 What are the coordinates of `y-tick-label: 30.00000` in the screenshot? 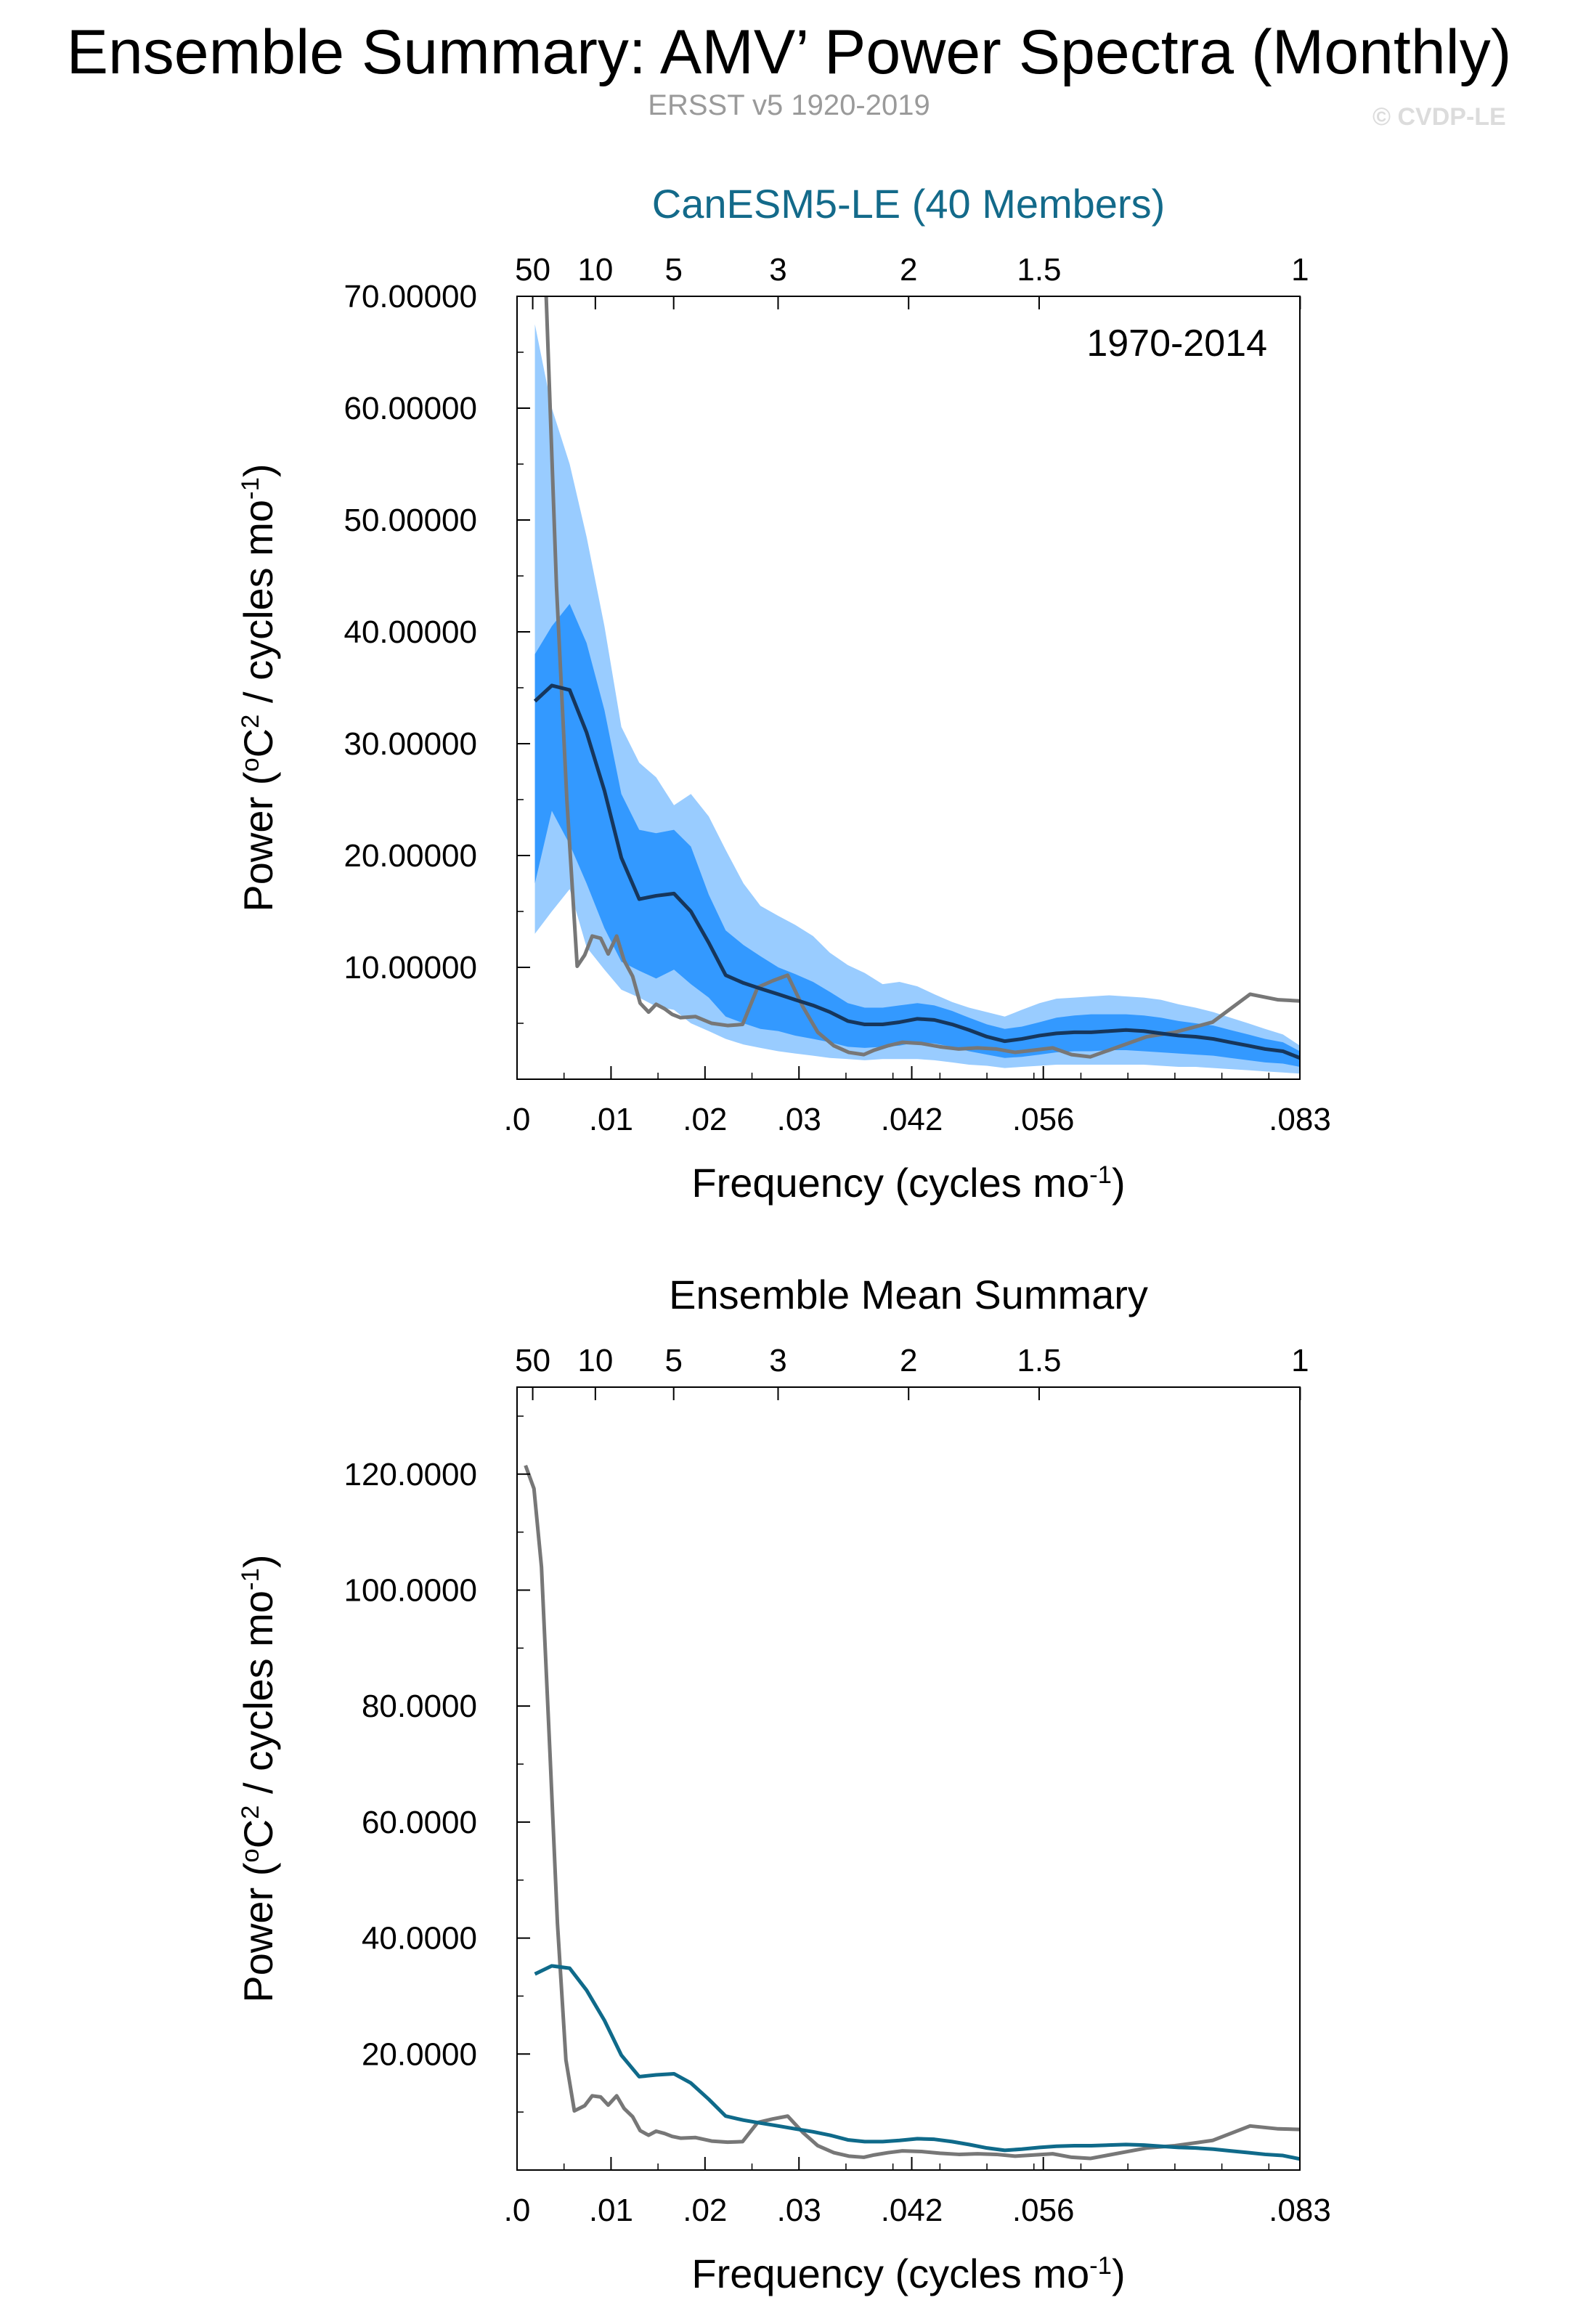 It's located at (410, 744).